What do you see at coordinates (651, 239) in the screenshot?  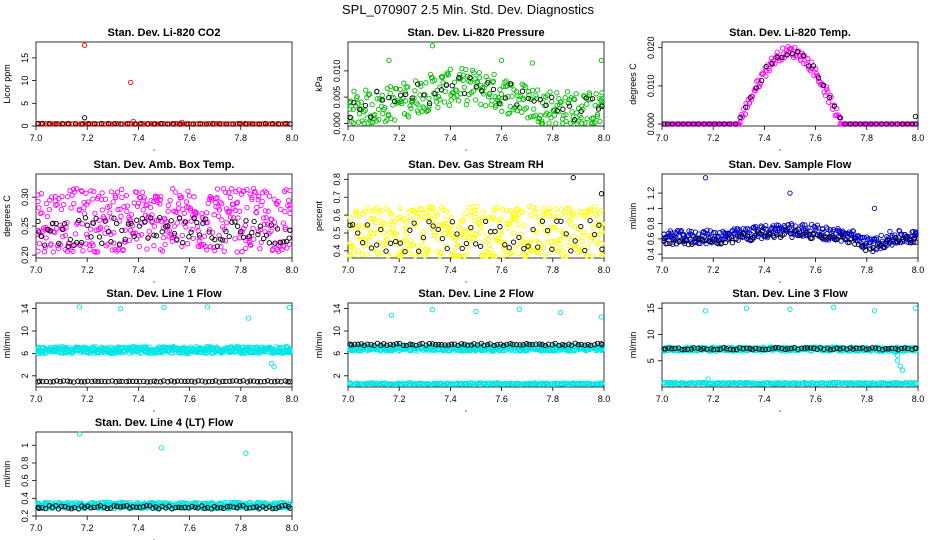 I see `y-tick-label: 0.6` at bounding box center [651, 239].